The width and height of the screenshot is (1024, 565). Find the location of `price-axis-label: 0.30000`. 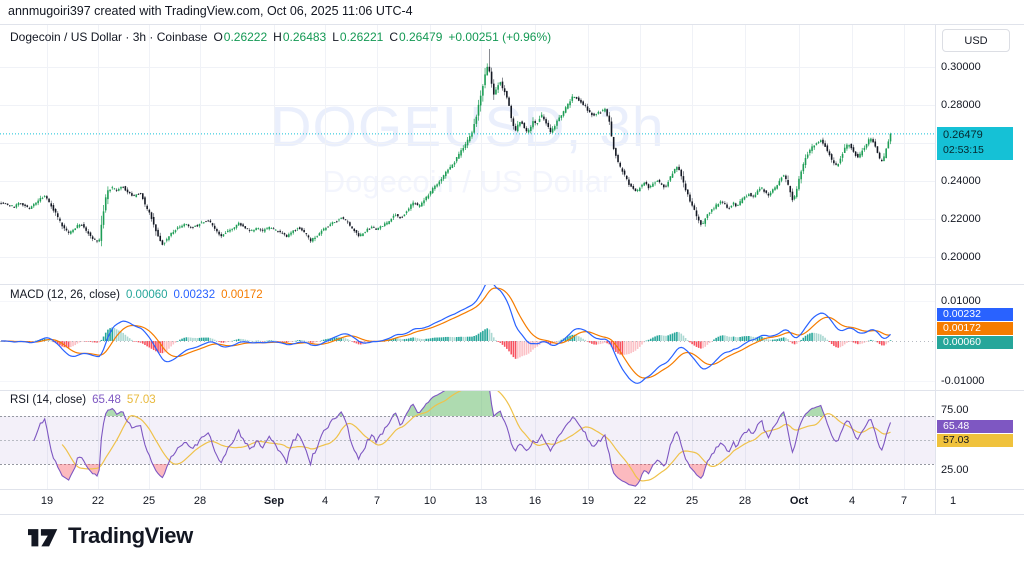

price-axis-label: 0.30000 is located at coordinates (961, 67).